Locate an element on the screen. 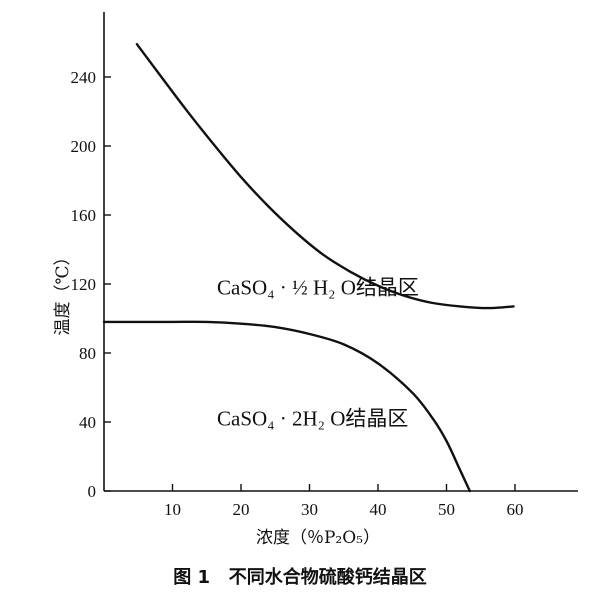 This screenshot has height=604, width=600. y-tick-label: 80 is located at coordinates (87, 353).